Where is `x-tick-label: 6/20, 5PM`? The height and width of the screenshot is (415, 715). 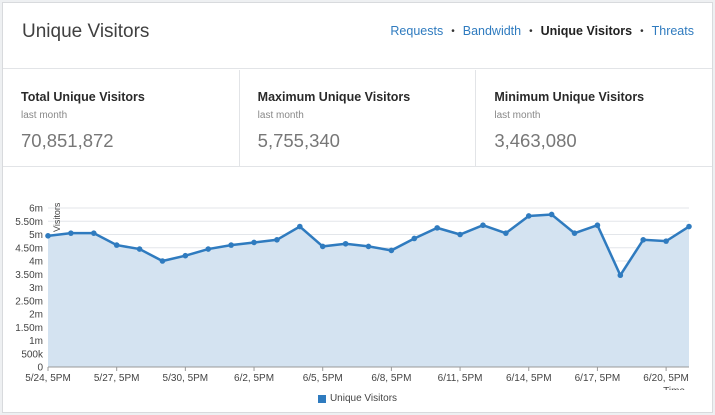 x-tick-label: 6/20, 5PM is located at coordinates (666, 378).